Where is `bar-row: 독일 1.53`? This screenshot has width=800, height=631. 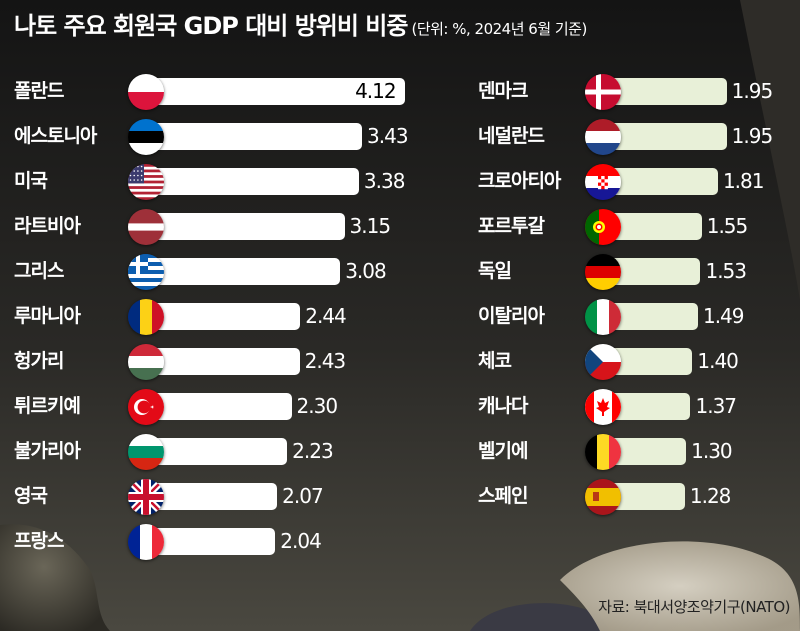
bar-row: 독일 1.53 is located at coordinates (400, 272).